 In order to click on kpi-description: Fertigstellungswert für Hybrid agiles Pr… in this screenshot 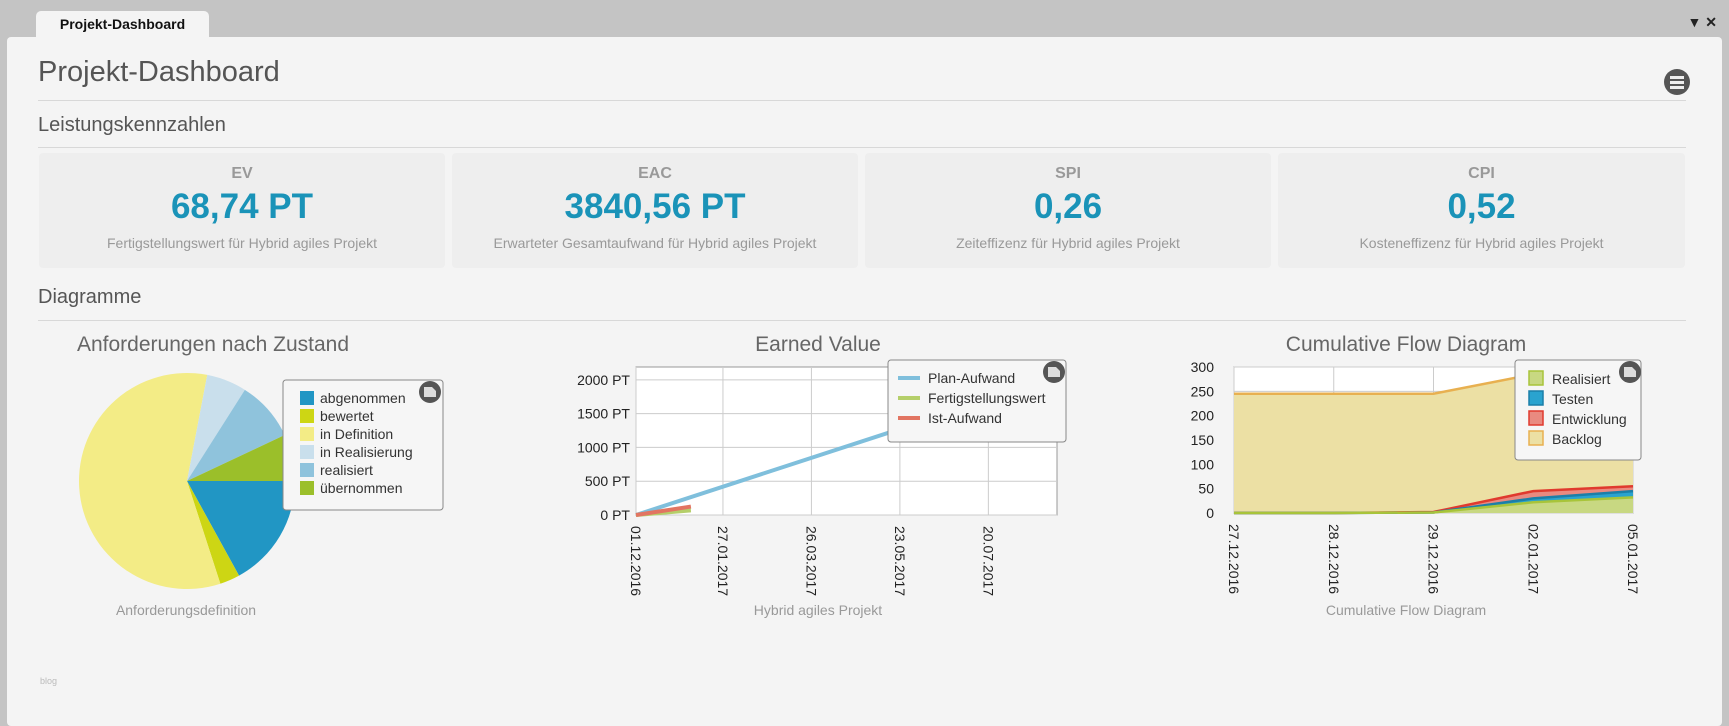, I will do `click(242, 243)`.